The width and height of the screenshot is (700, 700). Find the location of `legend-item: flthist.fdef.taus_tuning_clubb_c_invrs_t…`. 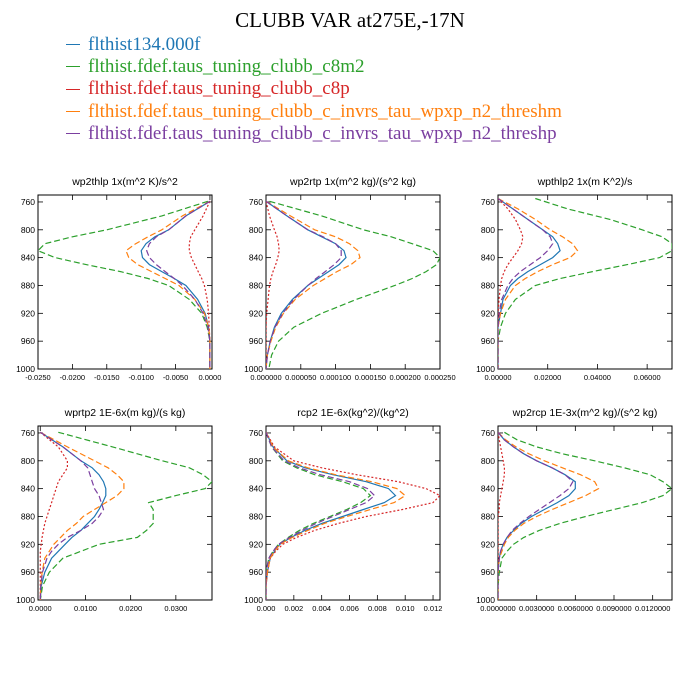

legend-item: flthist.fdef.taus_tuning_clubb_c_invrs_t… is located at coordinates (314, 112).